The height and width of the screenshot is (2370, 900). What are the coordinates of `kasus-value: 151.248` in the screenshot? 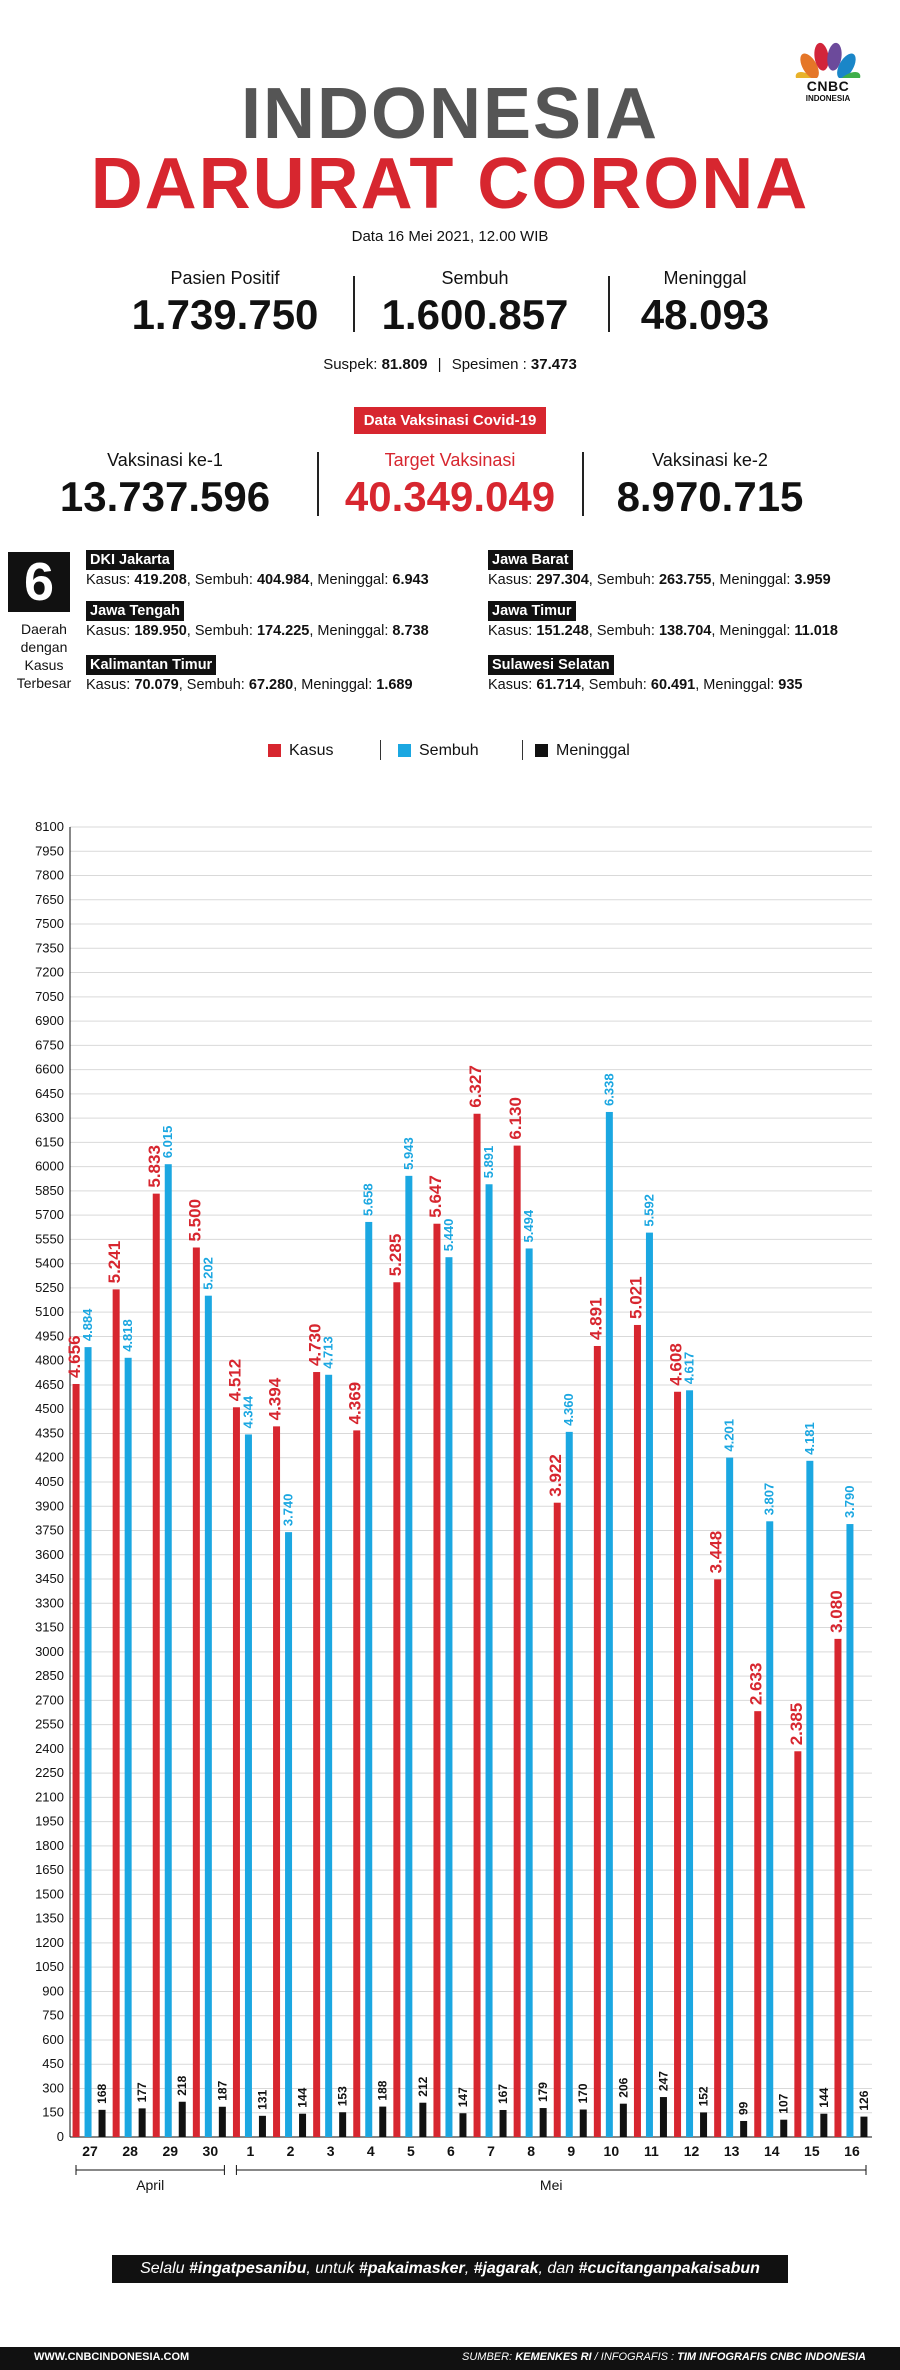 It's located at (562, 631).